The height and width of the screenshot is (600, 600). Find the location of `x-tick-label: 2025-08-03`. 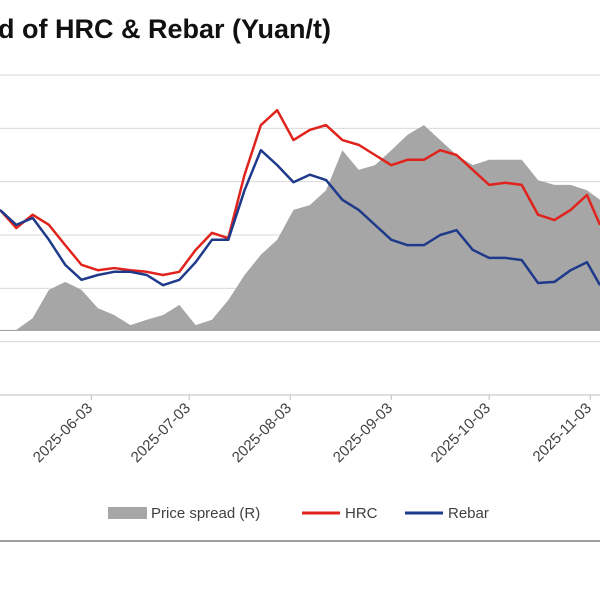

x-tick-label: 2025-08-03 is located at coordinates (262, 433).